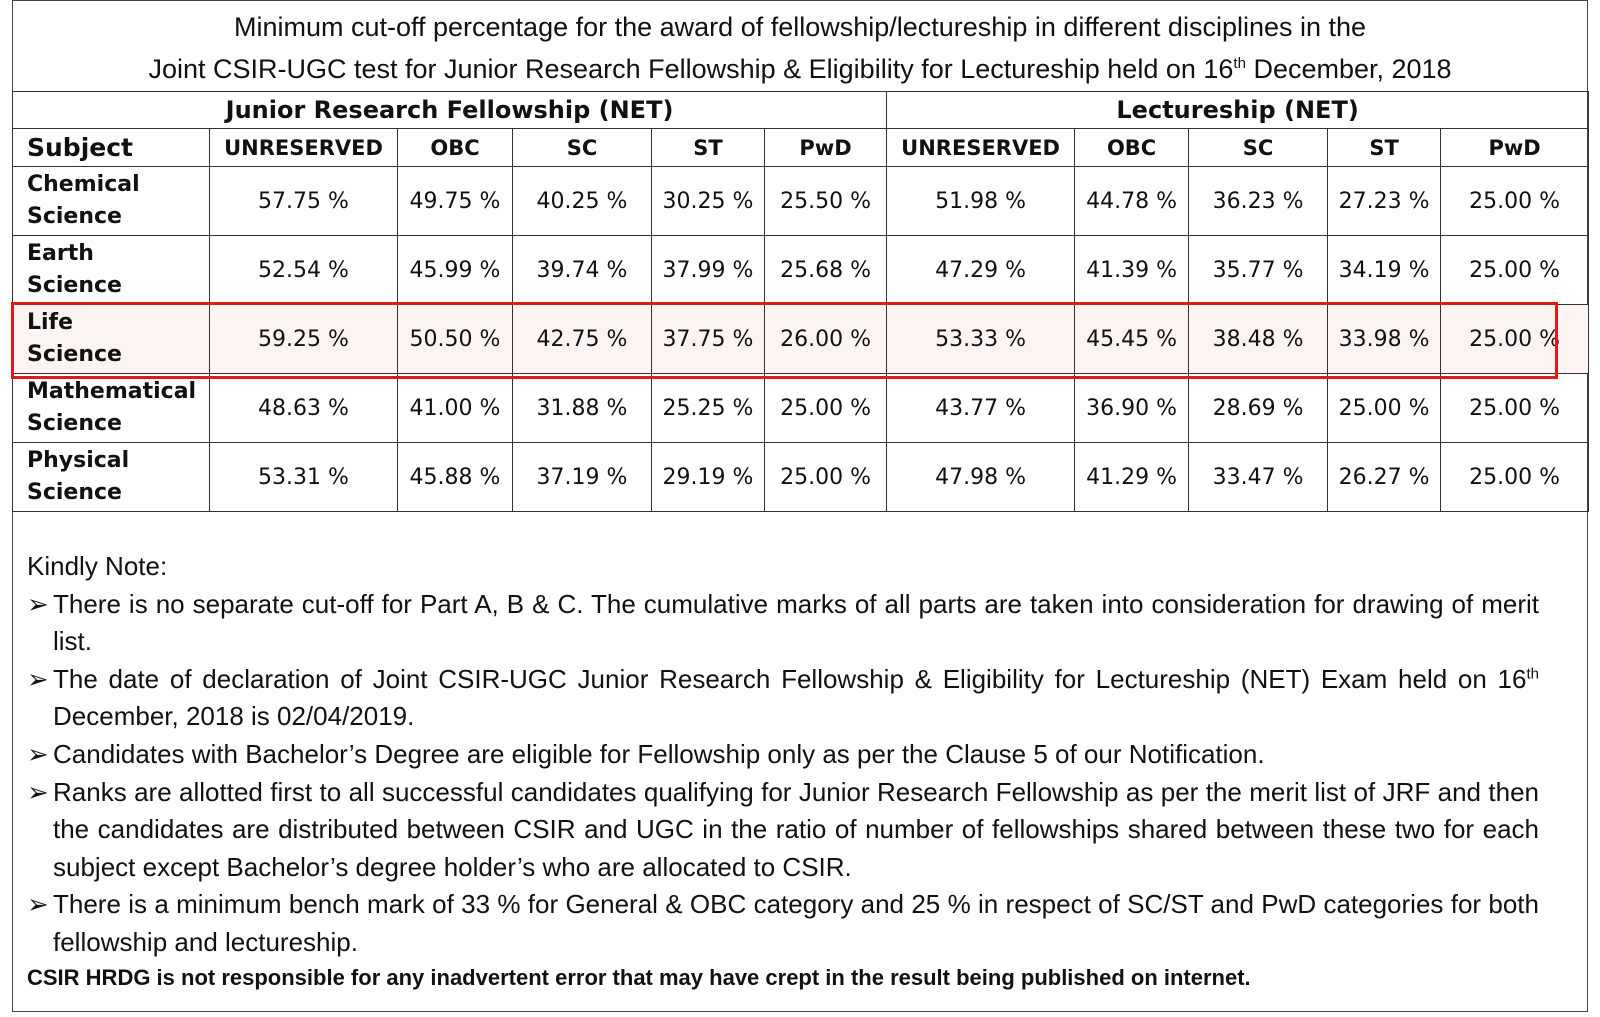 This screenshot has height=1017, width=1600. I want to click on percentage-cell: 48.63 %, so click(303, 408).